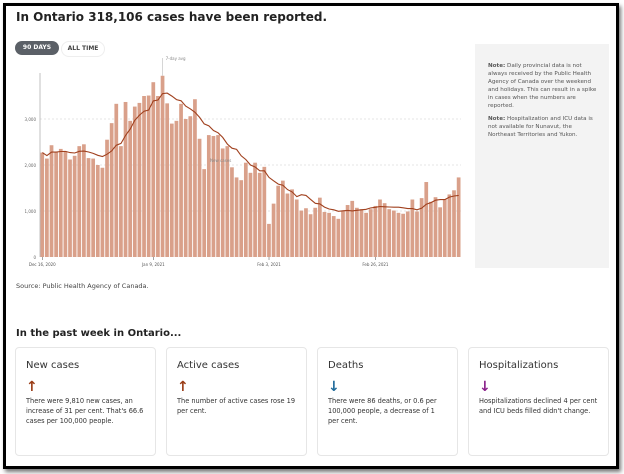  What do you see at coordinates (82, 286) in the screenshot?
I see `source-text: Source: Public Health Agency of Canada.` at bounding box center [82, 286].